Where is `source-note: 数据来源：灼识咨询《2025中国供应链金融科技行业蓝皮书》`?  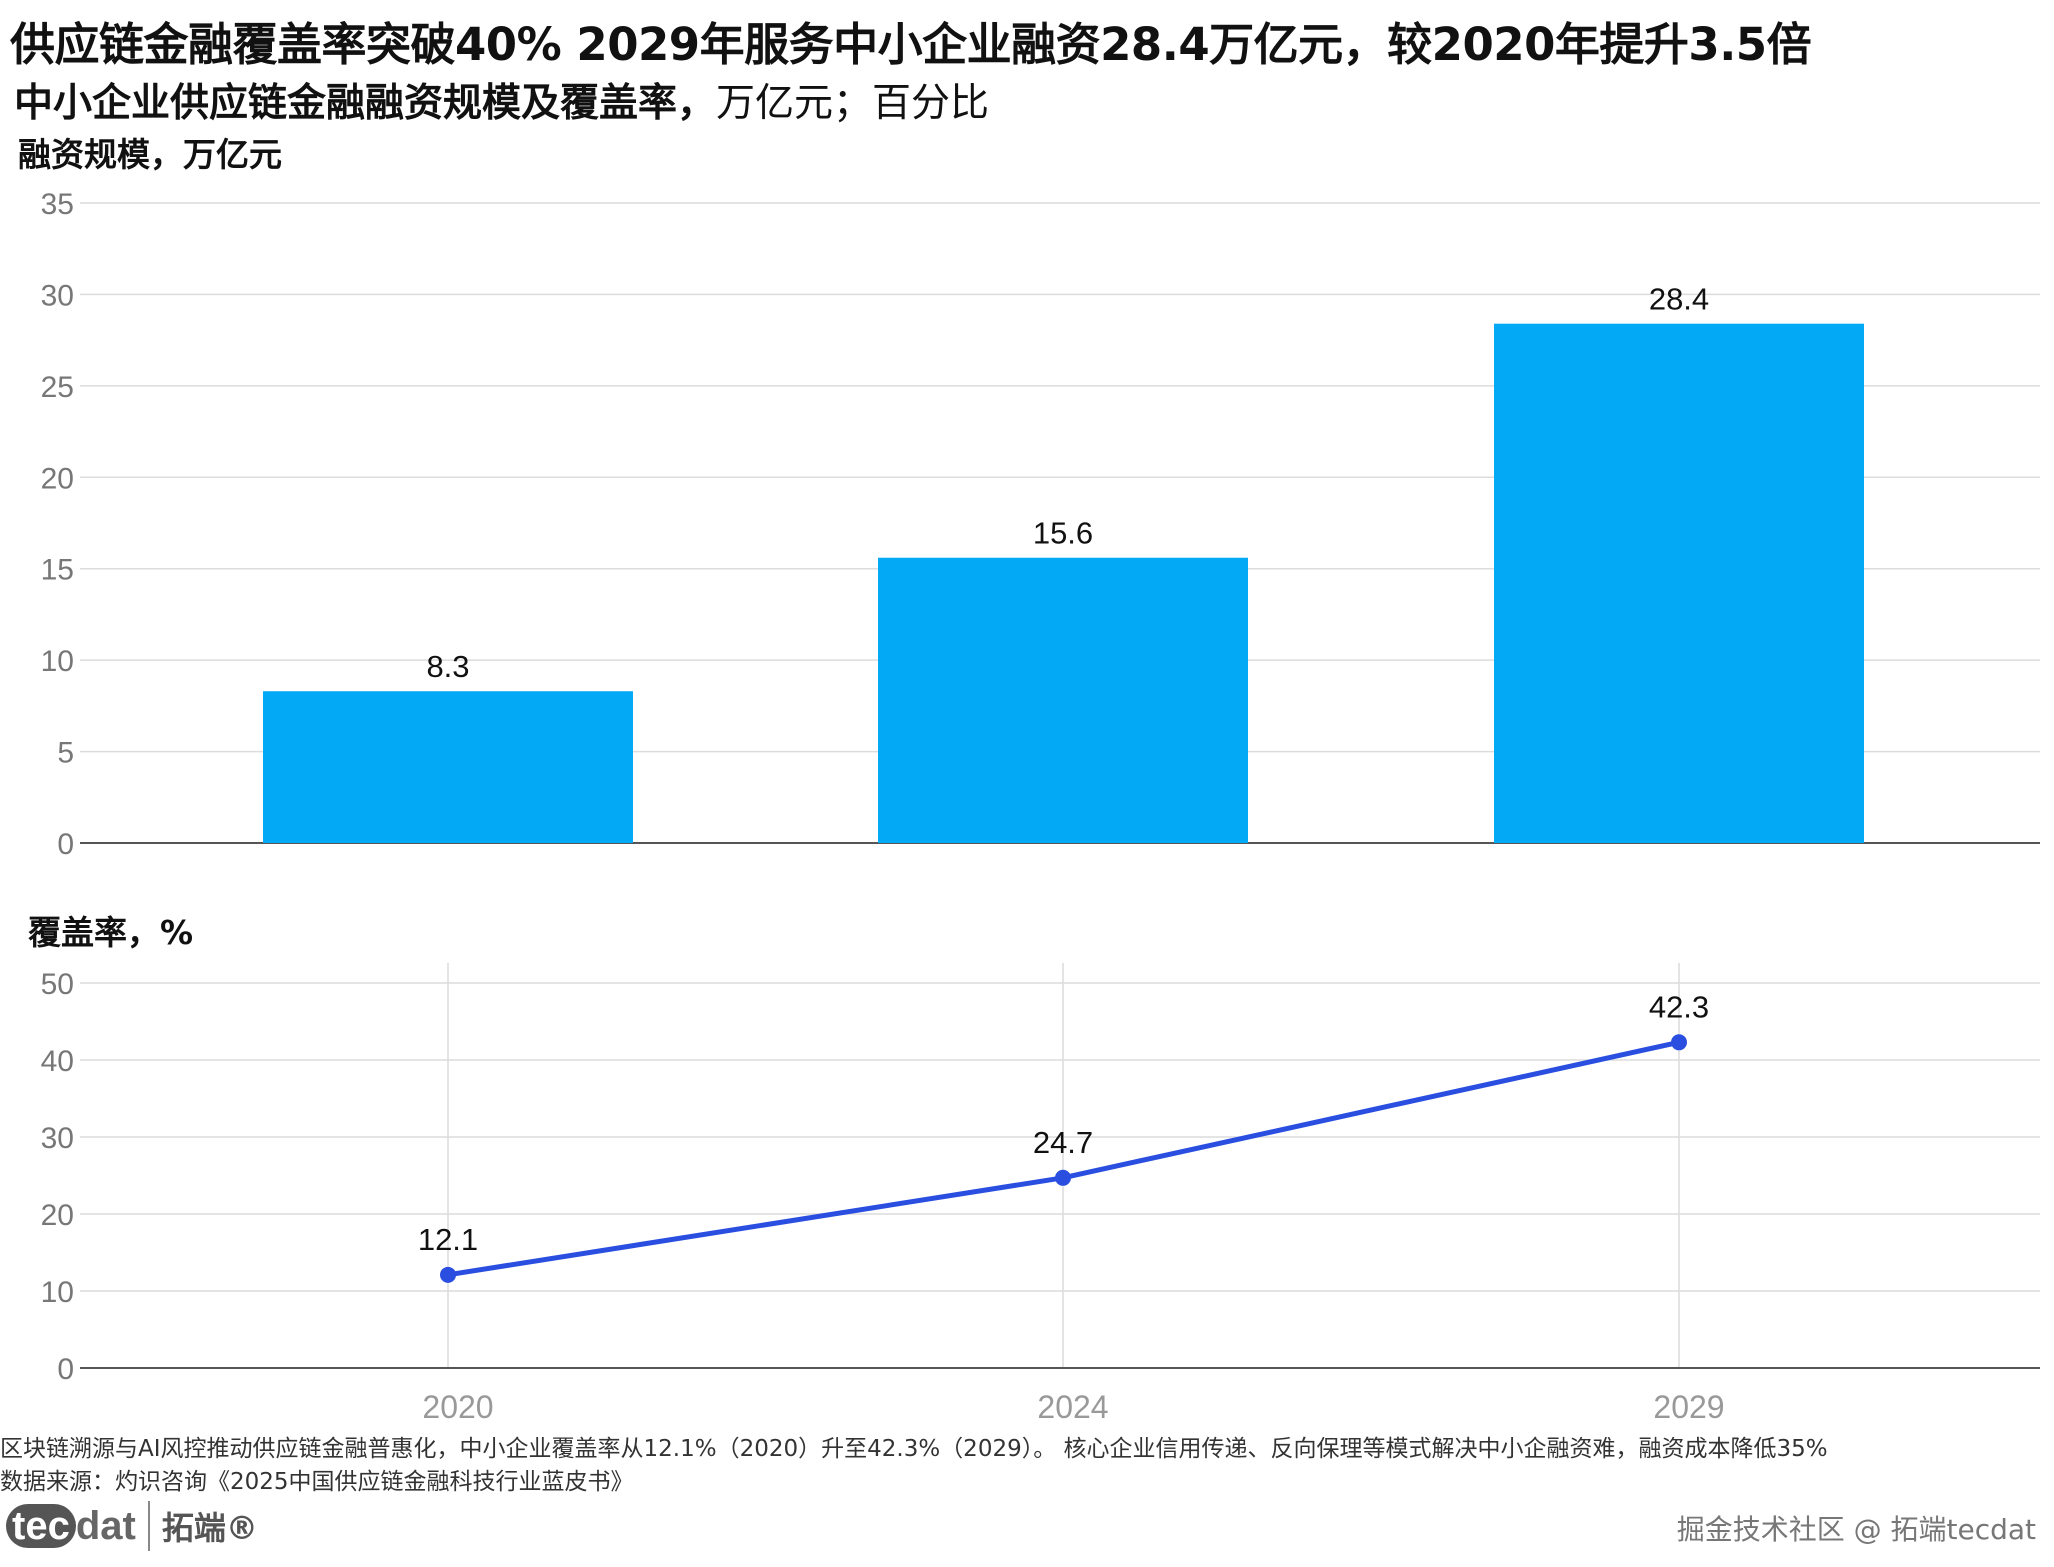
source-note: 数据来源：灼识咨询《2025中国供应链金融科技行业蓝皮书》 is located at coordinates (317, 1482).